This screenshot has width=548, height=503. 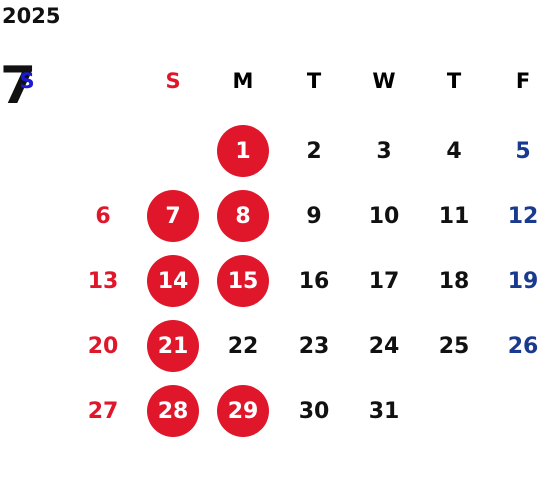 I want to click on day-cell: 25, so click(x=454, y=346).